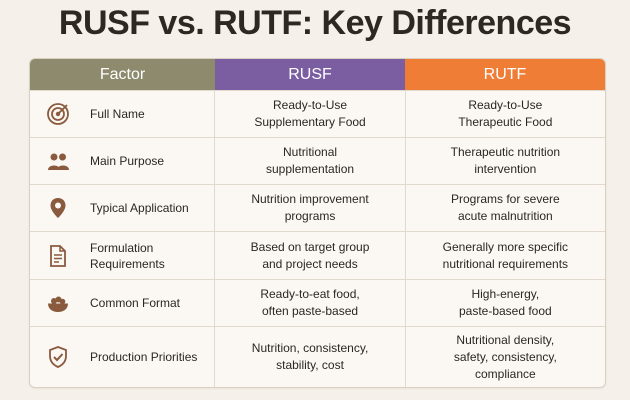  Describe the element at coordinates (505, 207) in the screenshot. I see `rutf-value: Programs for severe acute malnutrition` at that location.